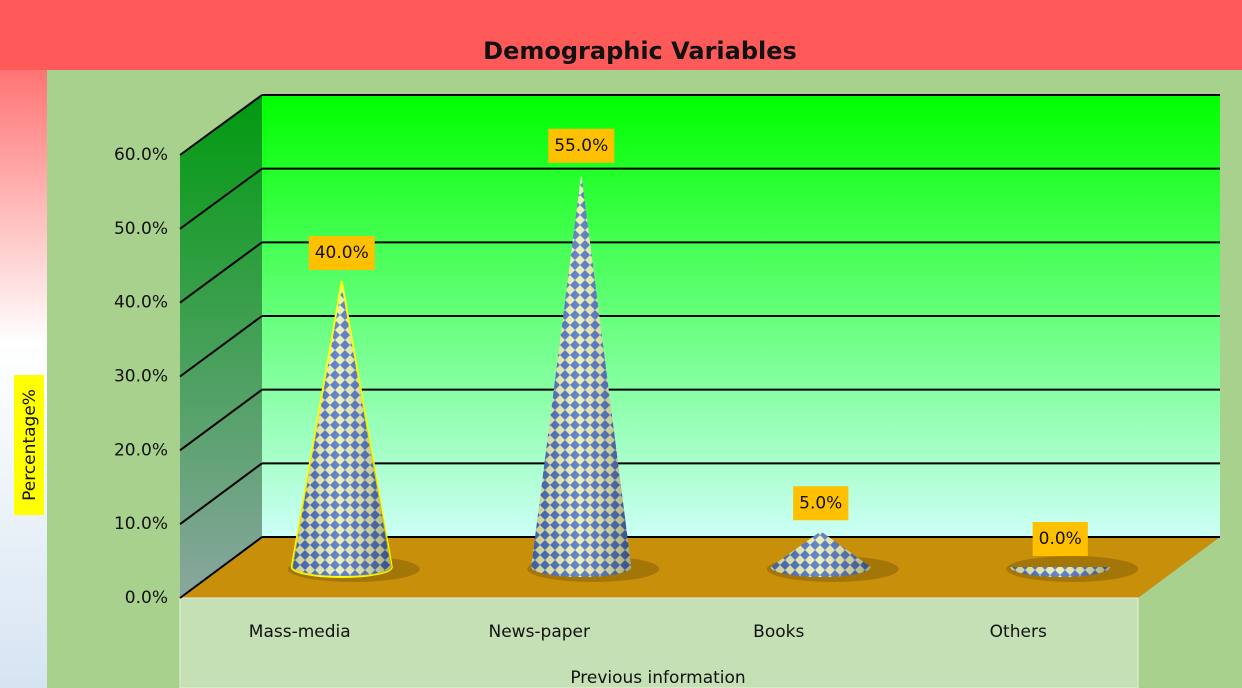 The height and width of the screenshot is (688, 1242). What do you see at coordinates (778, 632) in the screenshot?
I see `x-tick-label: Books` at bounding box center [778, 632].